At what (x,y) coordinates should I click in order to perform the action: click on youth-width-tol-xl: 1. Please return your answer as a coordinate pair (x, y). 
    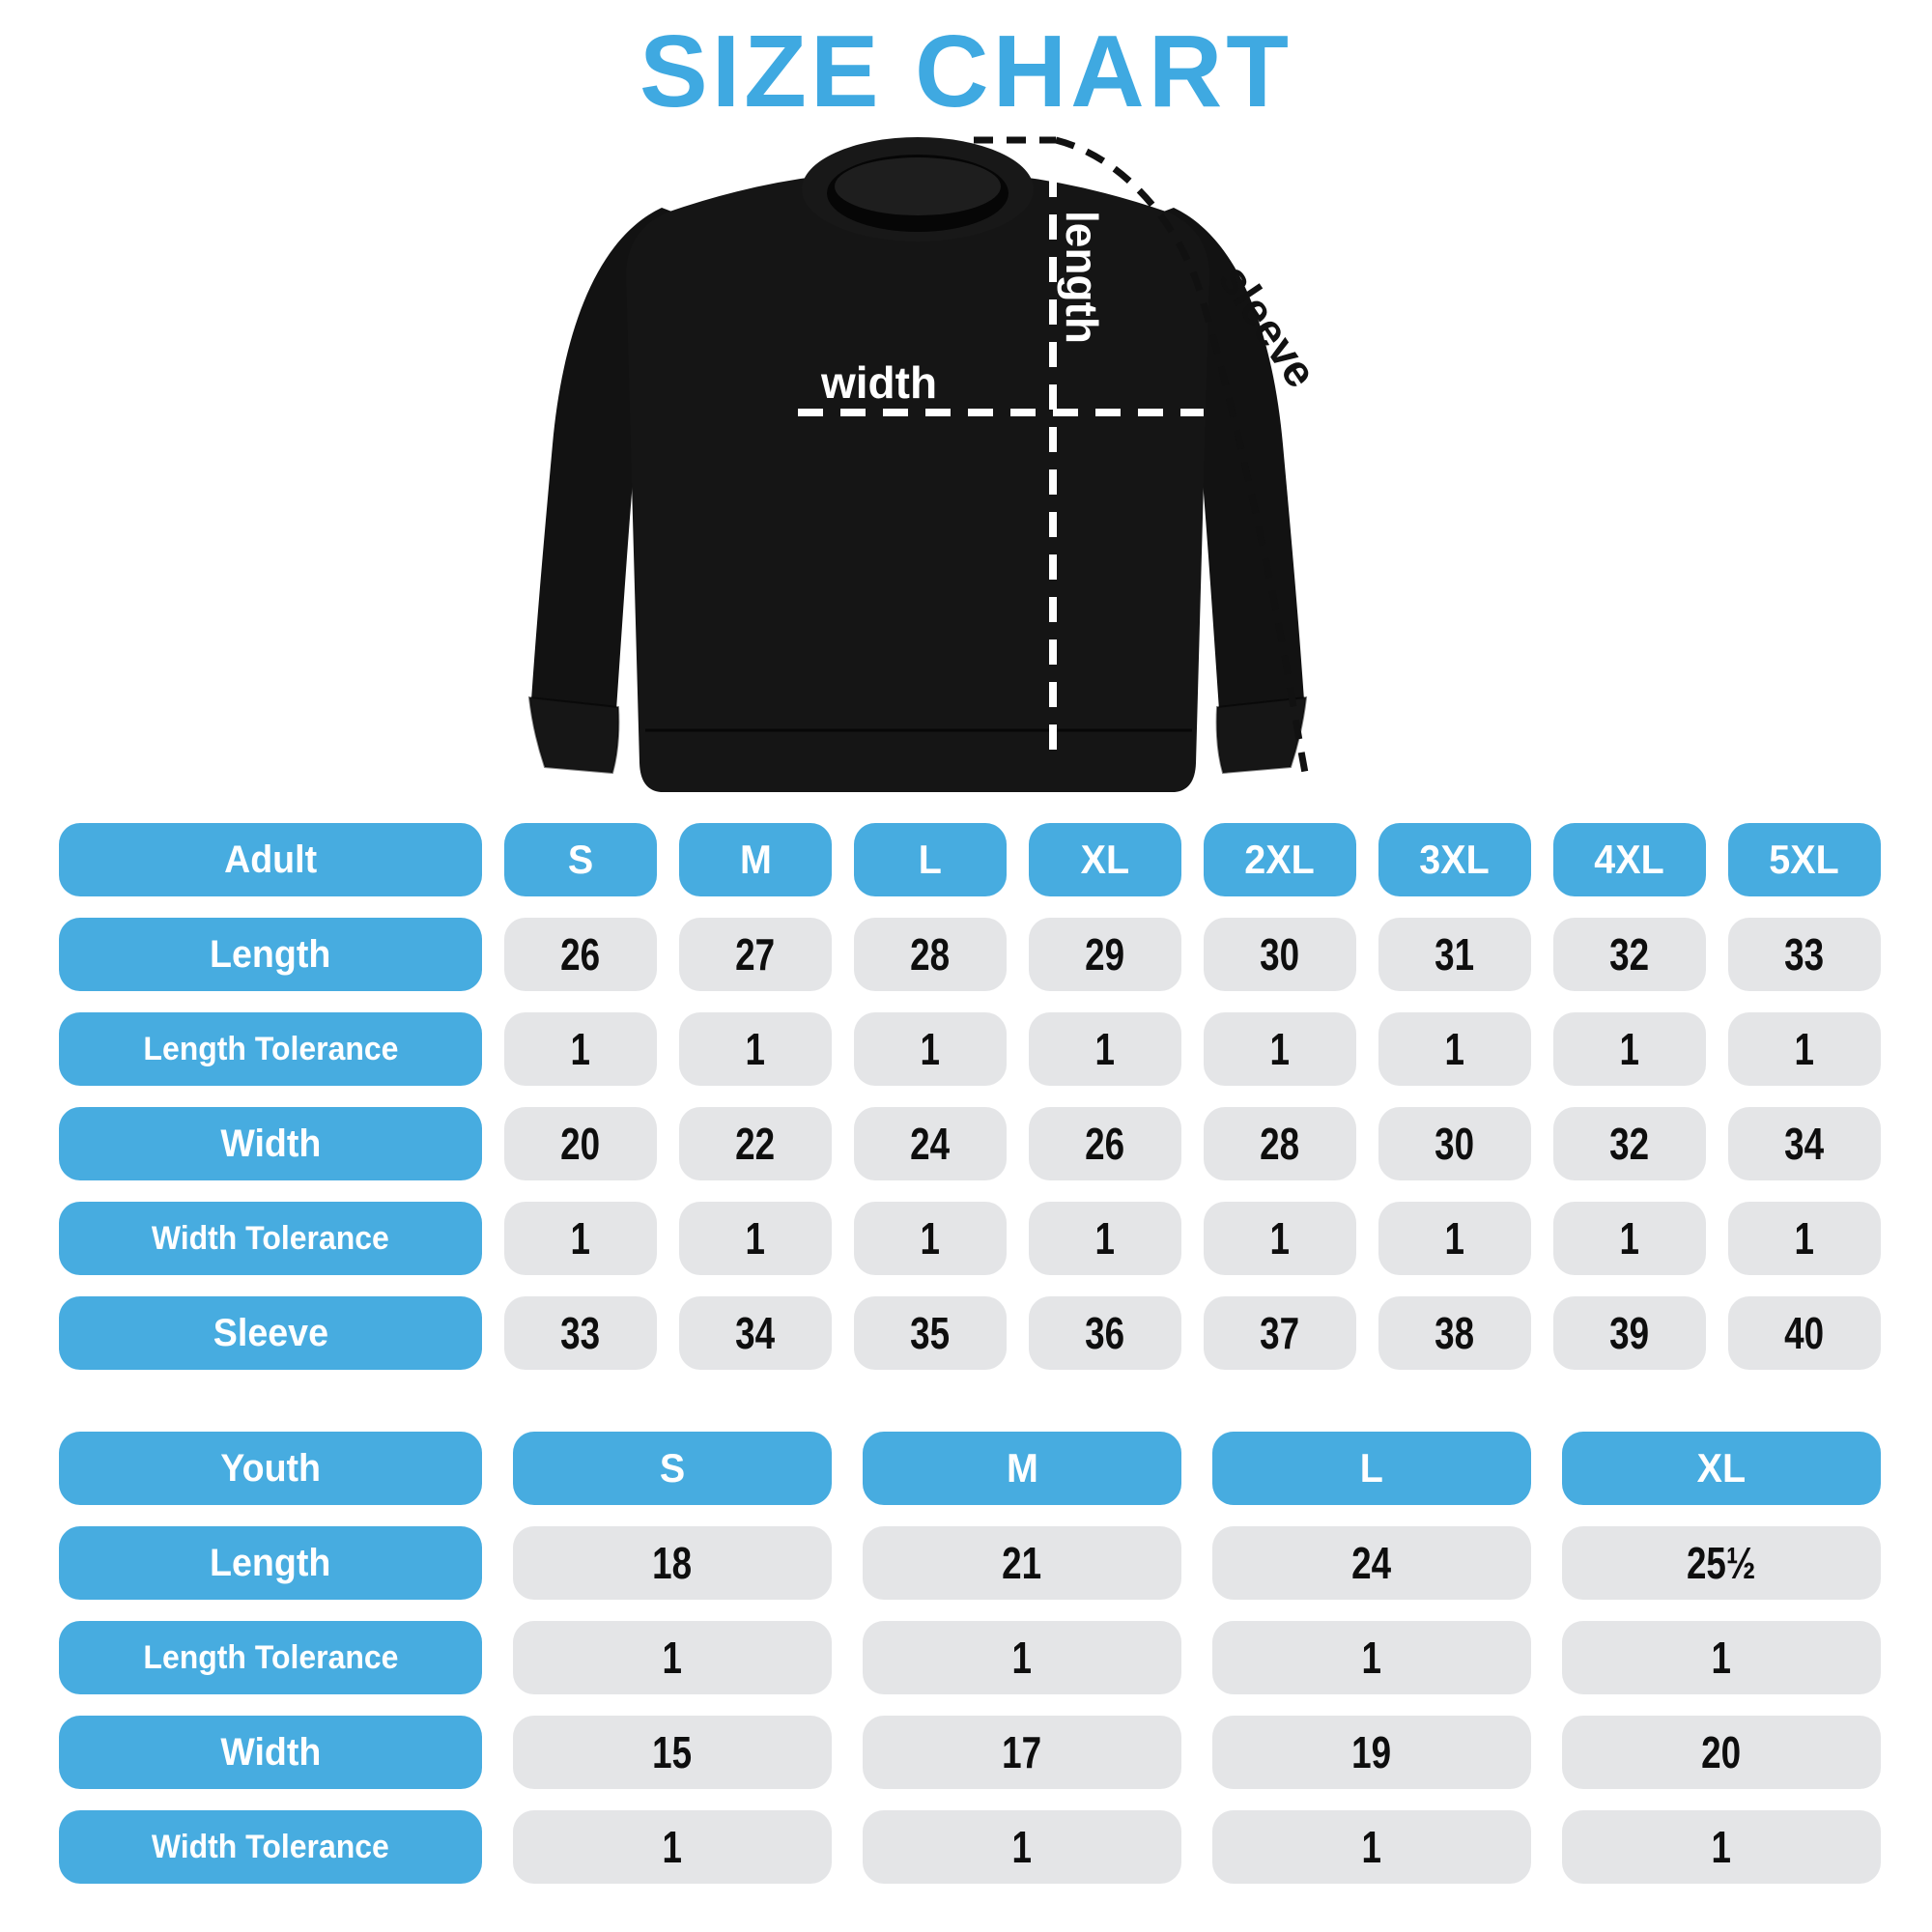
    Looking at the image, I should click on (1721, 1847).